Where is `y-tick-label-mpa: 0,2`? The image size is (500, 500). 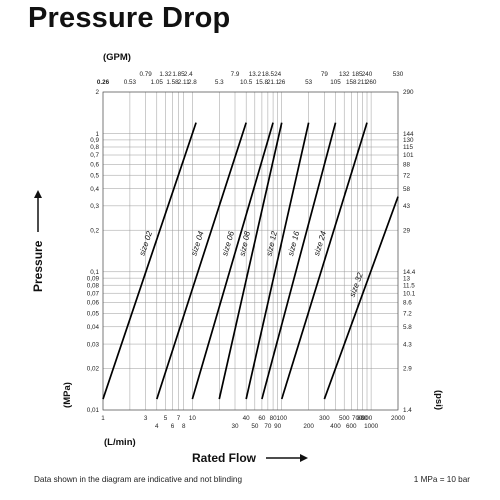
y-tick-label-mpa: 0,2 is located at coordinates (94, 230).